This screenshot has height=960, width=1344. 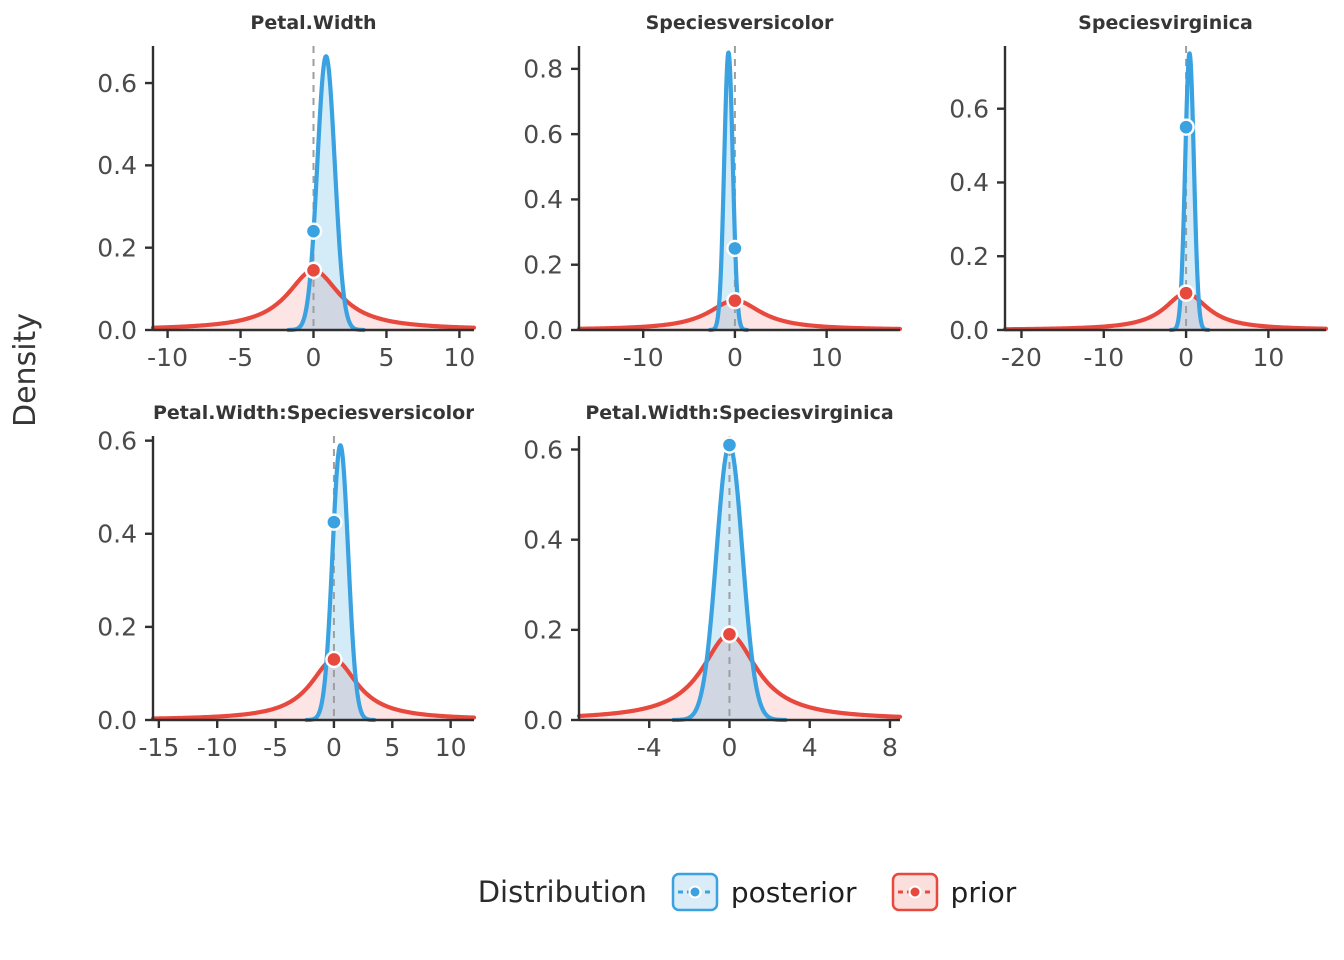 I want to click on facet-title: Speciesversicolor, so click(x=739, y=23).